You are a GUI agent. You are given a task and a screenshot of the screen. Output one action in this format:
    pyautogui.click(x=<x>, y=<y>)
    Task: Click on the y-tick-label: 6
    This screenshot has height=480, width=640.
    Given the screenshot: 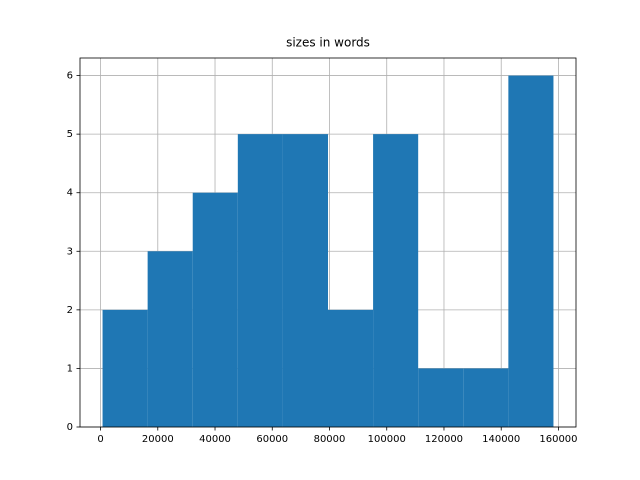 What is the action you would take?
    pyautogui.click(x=70, y=76)
    